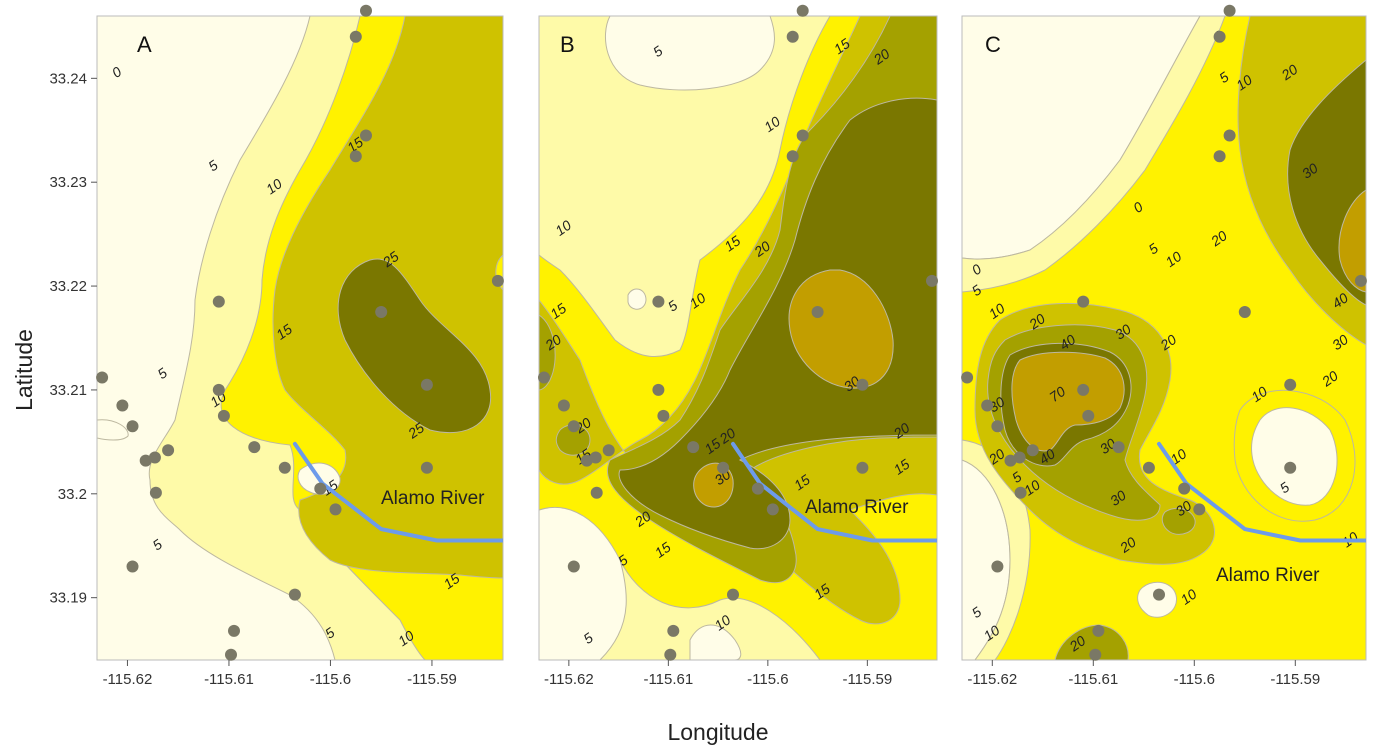 The image size is (1376, 751). Describe the element at coordinates (128, 679) in the screenshot. I see `panel-a-x-tick-label: -115.62` at that location.